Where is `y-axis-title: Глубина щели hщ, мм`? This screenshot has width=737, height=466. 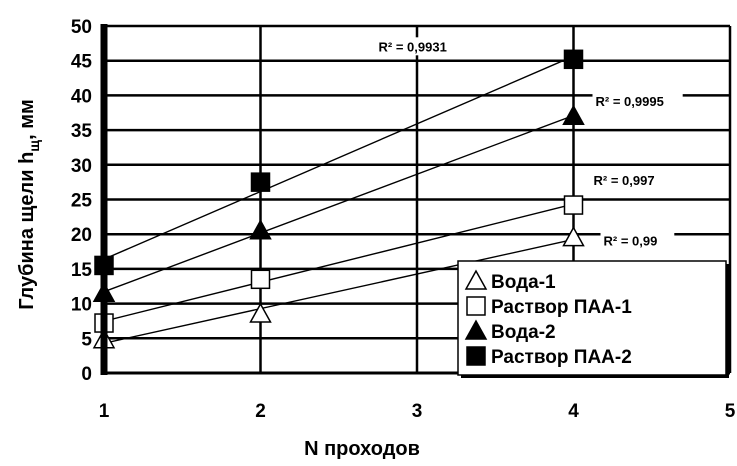
y-axis-title: Глубина щели hщ, мм is located at coordinates (29, 204).